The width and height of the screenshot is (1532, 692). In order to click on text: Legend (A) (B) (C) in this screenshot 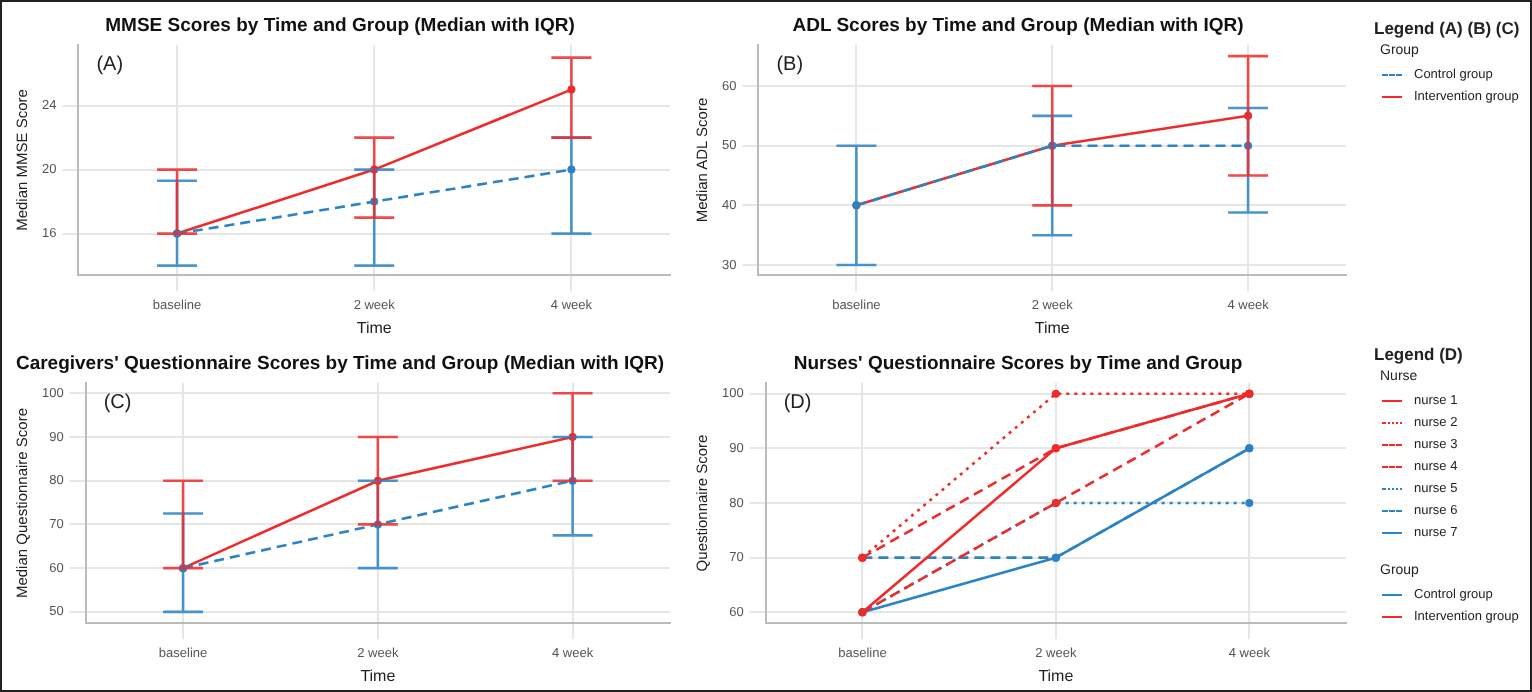, I will do `click(1448, 28)`.